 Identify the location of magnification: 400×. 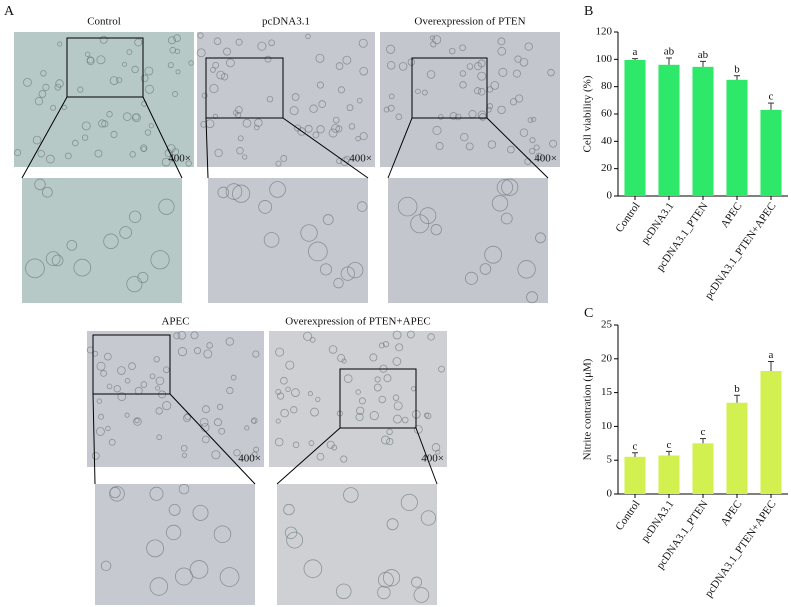
(179, 159).